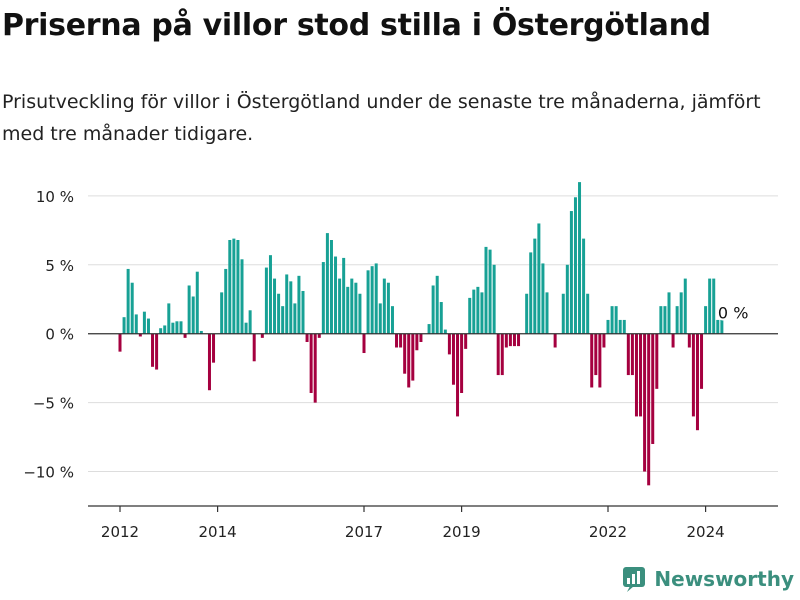  I want to click on y-tick-label: 10 %, so click(55, 197).